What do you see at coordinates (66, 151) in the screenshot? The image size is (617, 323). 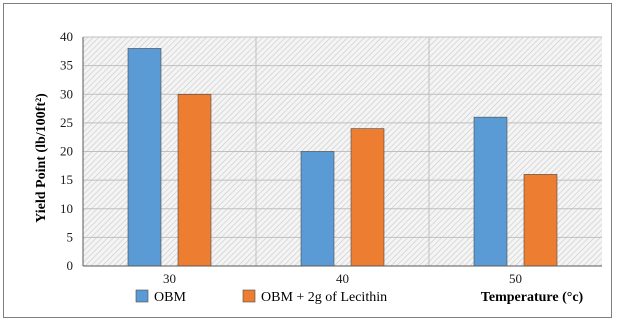 I see `y-tick-label: 20` at bounding box center [66, 151].